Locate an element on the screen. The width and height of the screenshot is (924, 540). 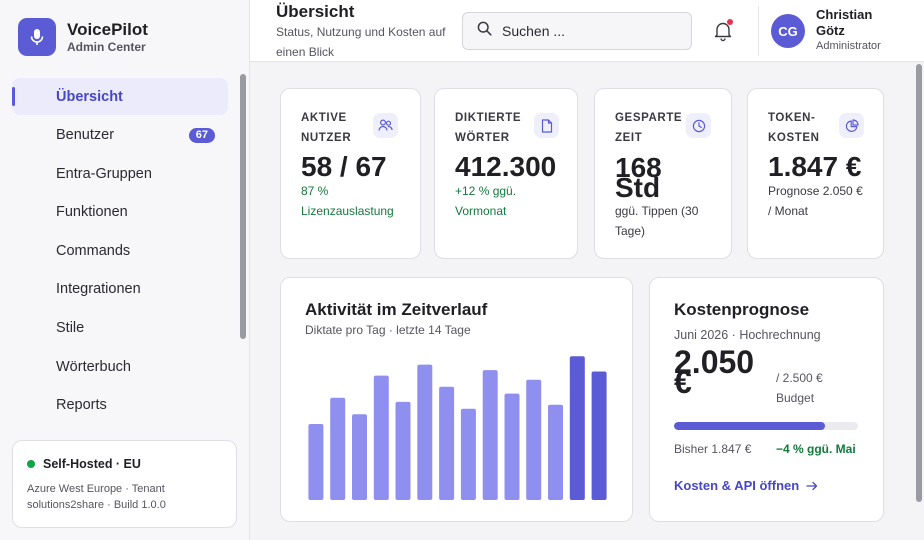
search-input is located at coordinates (592, 31).